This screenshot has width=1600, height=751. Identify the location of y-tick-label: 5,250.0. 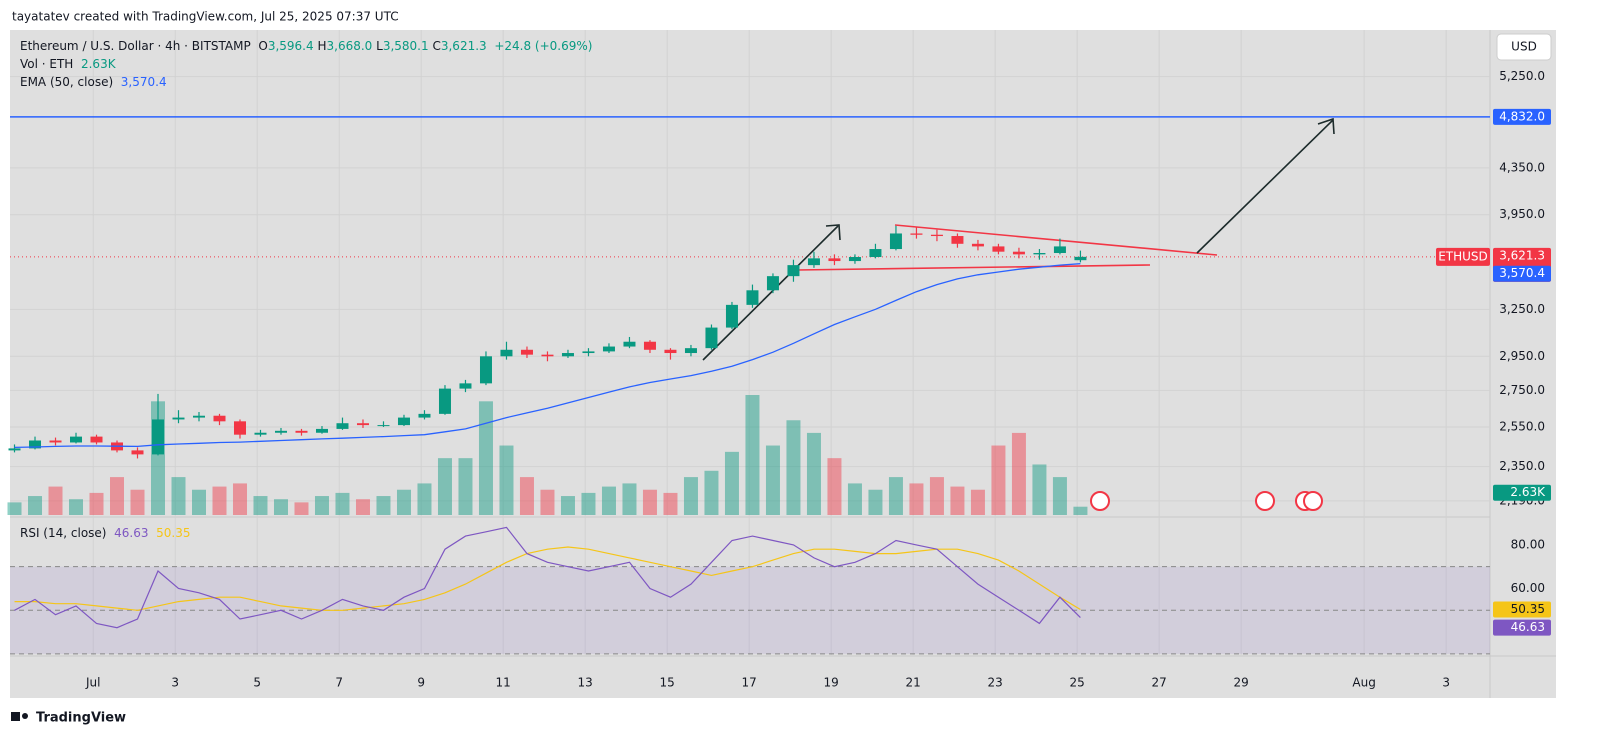
(1522, 76).